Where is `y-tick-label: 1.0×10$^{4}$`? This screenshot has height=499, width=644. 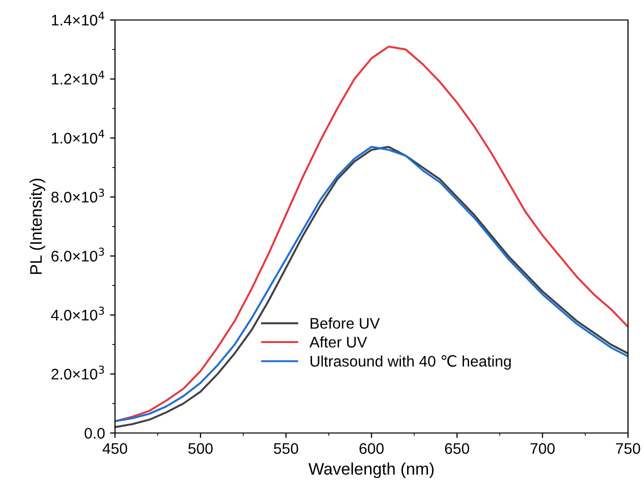 y-tick-label: 1.0×10$^{4}$ is located at coordinates (78, 137).